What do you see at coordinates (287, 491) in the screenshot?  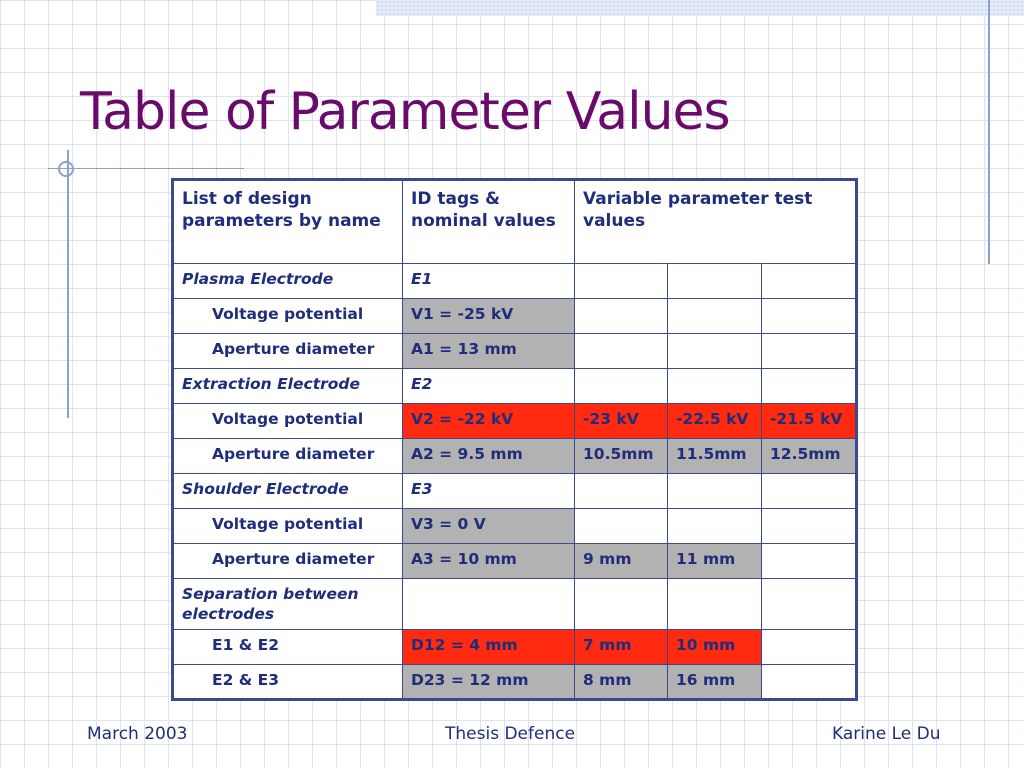 I see `parameter-name-cell: Shoulder Electrode` at bounding box center [287, 491].